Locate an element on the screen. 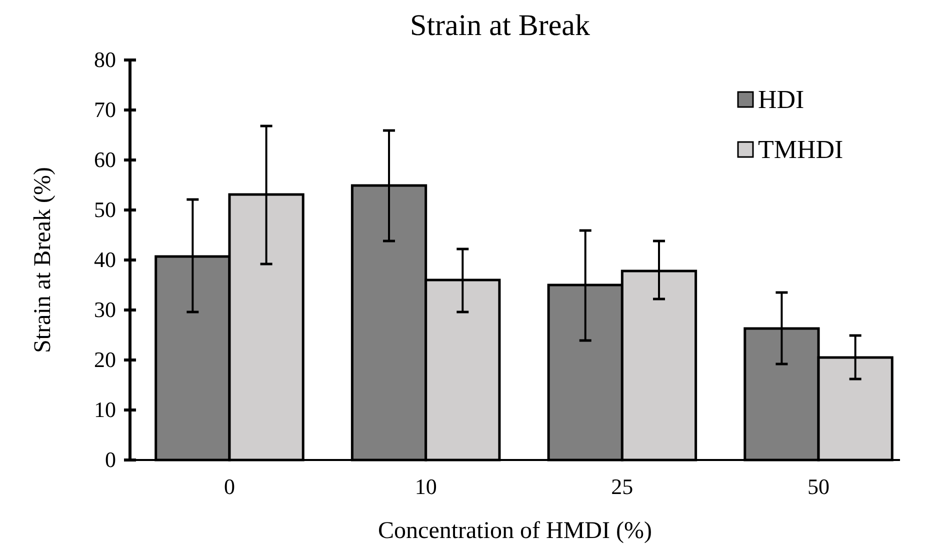  x-tick-label: 25 is located at coordinates (622, 486).